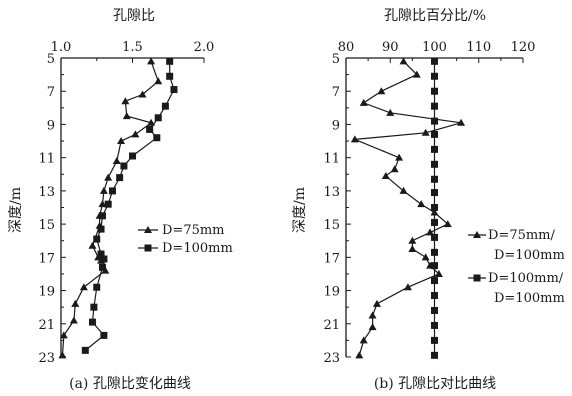 Image resolution: width=572 pixels, height=396 pixels. I want to click on legend-b-square-marker, so click(477, 278).